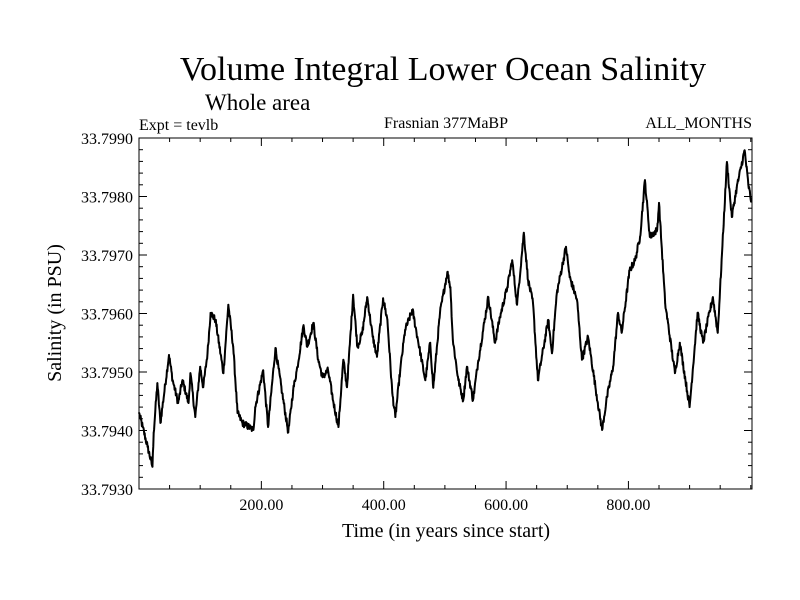  What do you see at coordinates (698, 123) in the screenshot?
I see `annotation-months: ALL_MONTHS` at bounding box center [698, 123].